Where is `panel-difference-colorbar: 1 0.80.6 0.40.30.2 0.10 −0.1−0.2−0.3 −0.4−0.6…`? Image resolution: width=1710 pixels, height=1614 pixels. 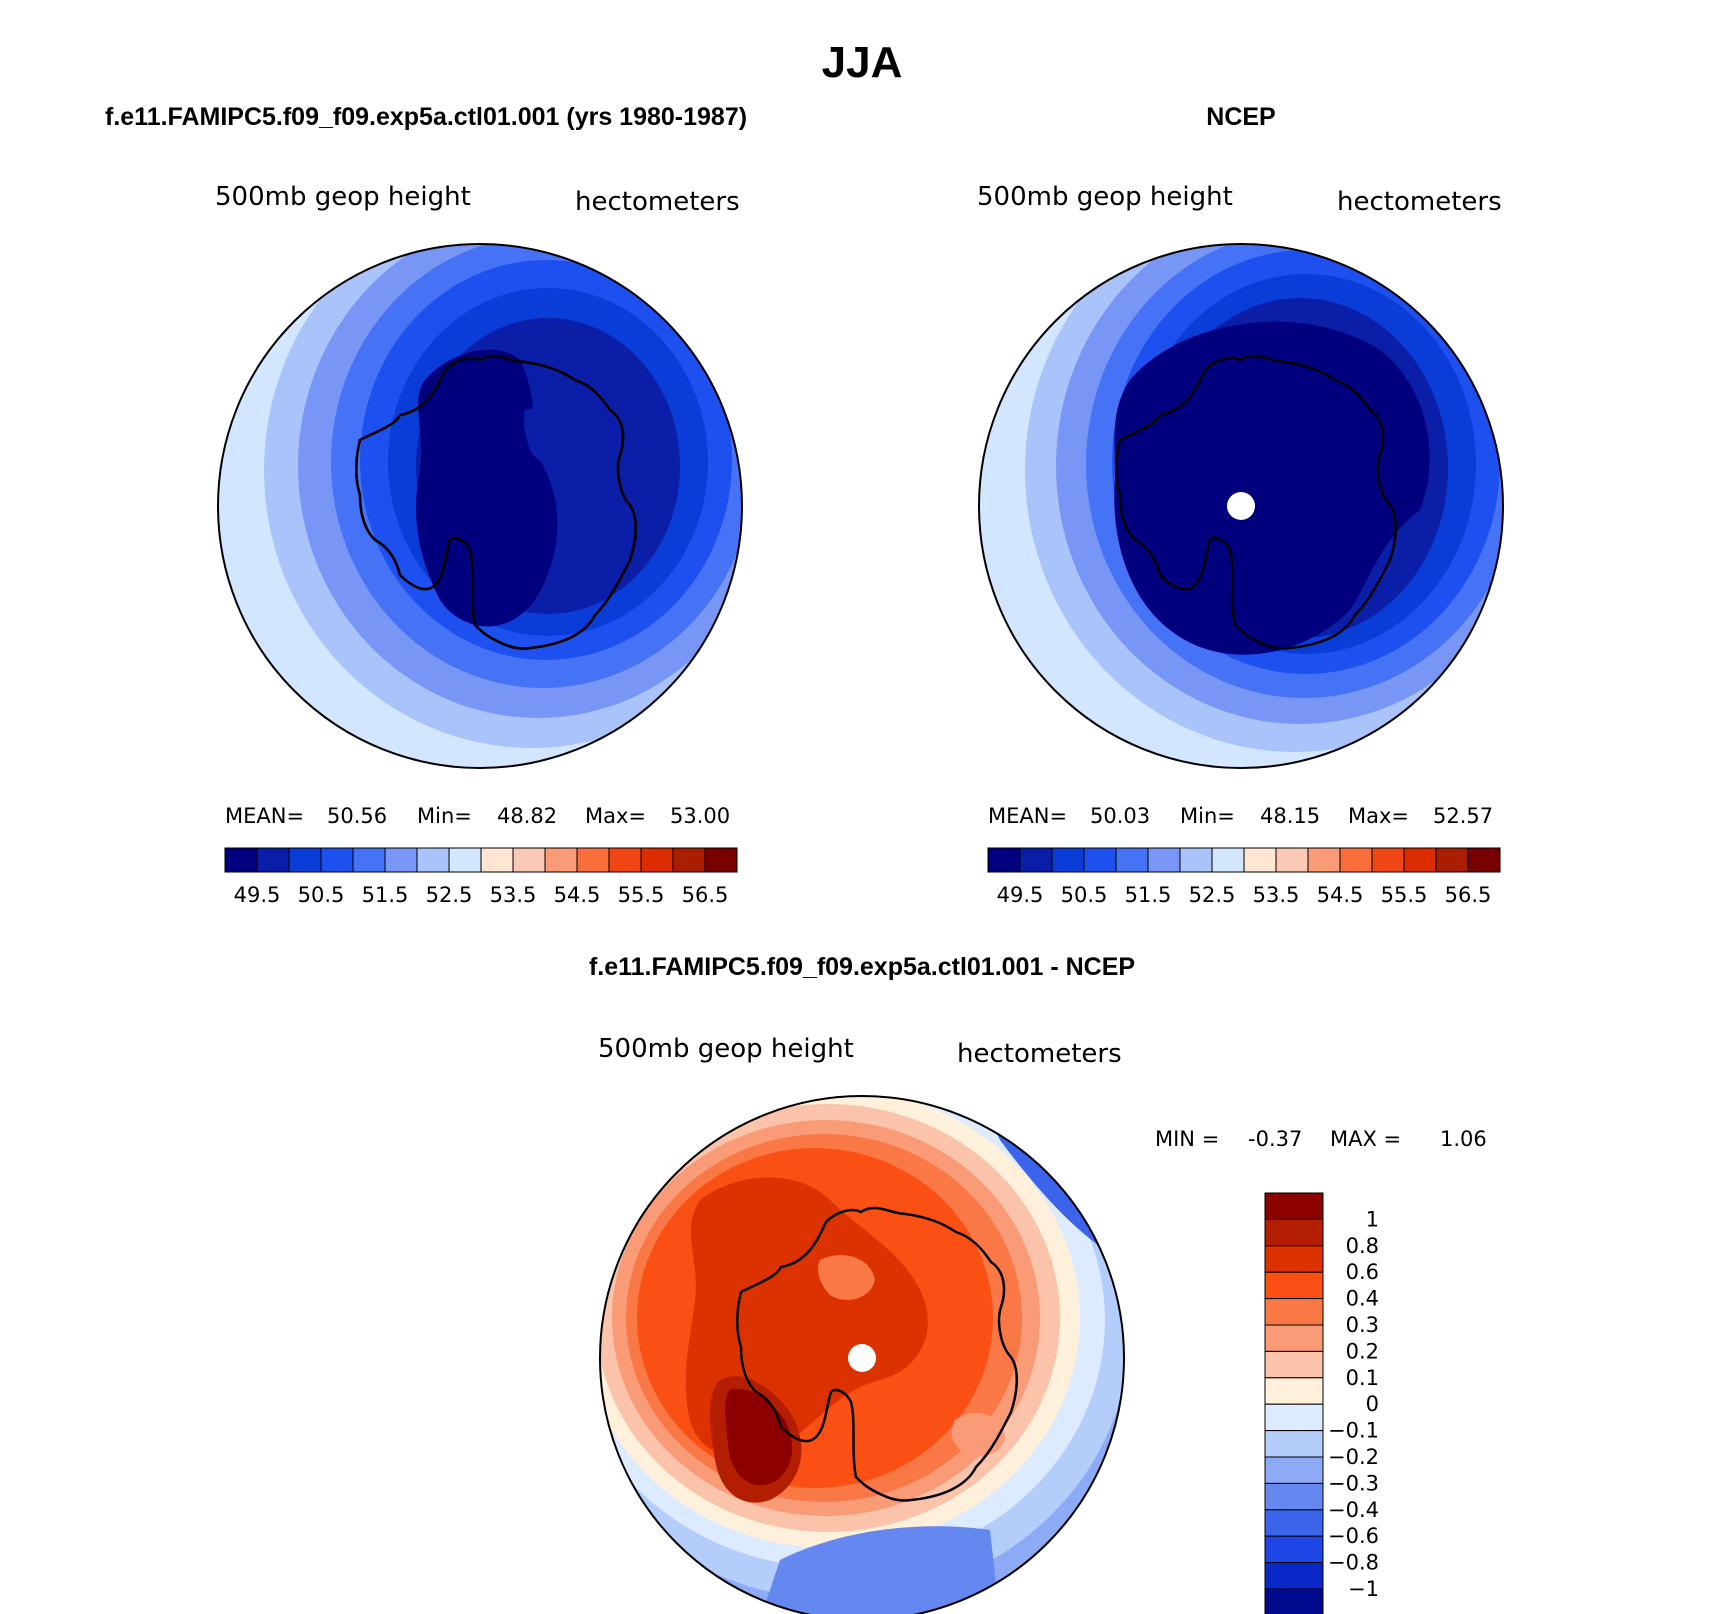
panel-difference-colorbar: 1 0.80.6 0.40.30.2 0.10 −0.1−0.2−0.3 −0.4−0.6… is located at coordinates (1321, 1403).